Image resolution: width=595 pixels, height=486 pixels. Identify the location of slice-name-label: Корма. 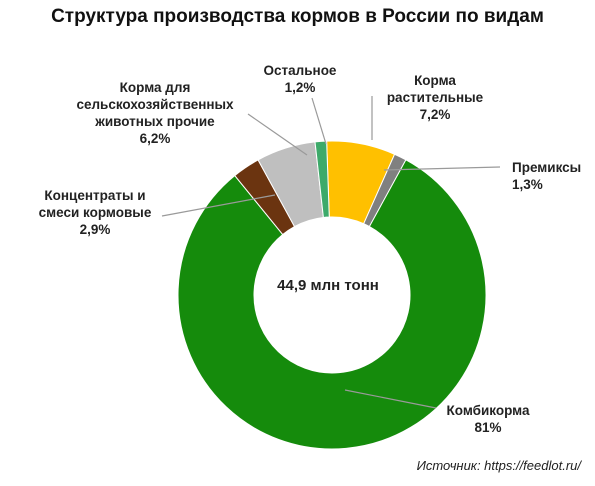
(435, 80).